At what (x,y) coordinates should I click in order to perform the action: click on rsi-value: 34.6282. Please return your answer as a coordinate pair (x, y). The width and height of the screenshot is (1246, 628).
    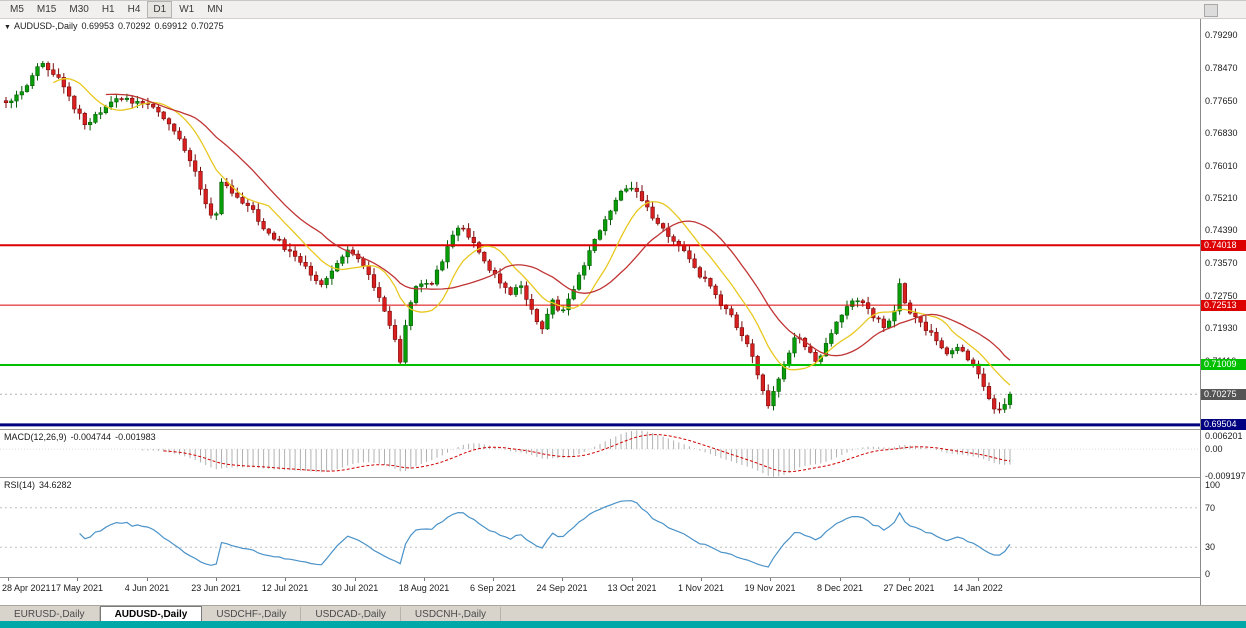
    Looking at the image, I should click on (55, 485).